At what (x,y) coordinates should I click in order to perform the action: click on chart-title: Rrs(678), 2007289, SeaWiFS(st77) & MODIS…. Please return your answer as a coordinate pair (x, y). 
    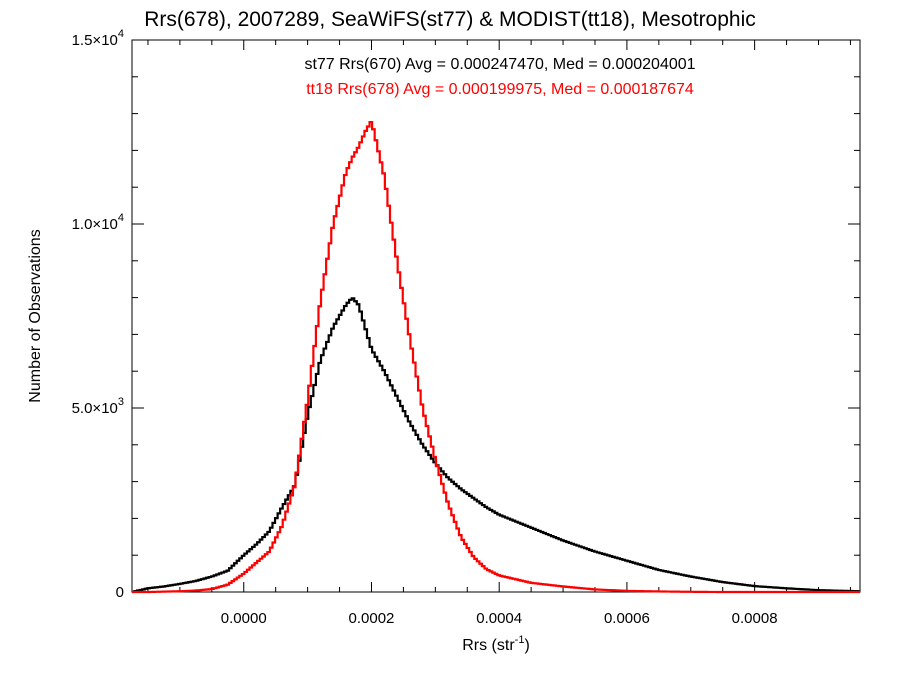
    Looking at the image, I should click on (450, 19).